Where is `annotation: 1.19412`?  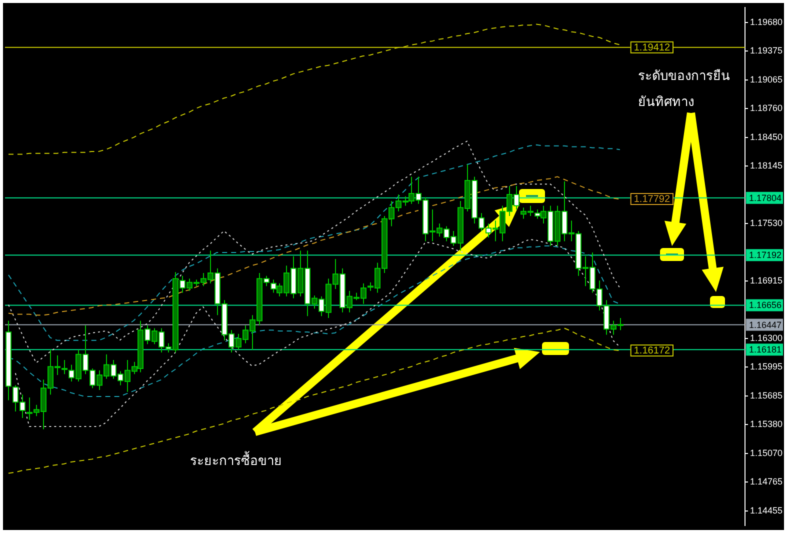
annotation: 1.19412 is located at coordinates (652, 48).